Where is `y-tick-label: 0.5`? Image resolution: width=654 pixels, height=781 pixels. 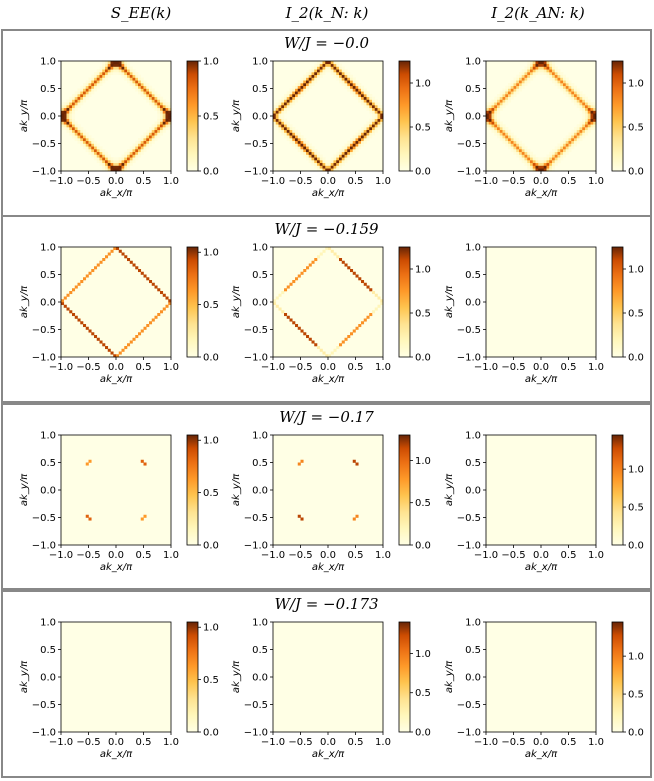
y-tick-label: 0.5 is located at coordinates (260, 463).